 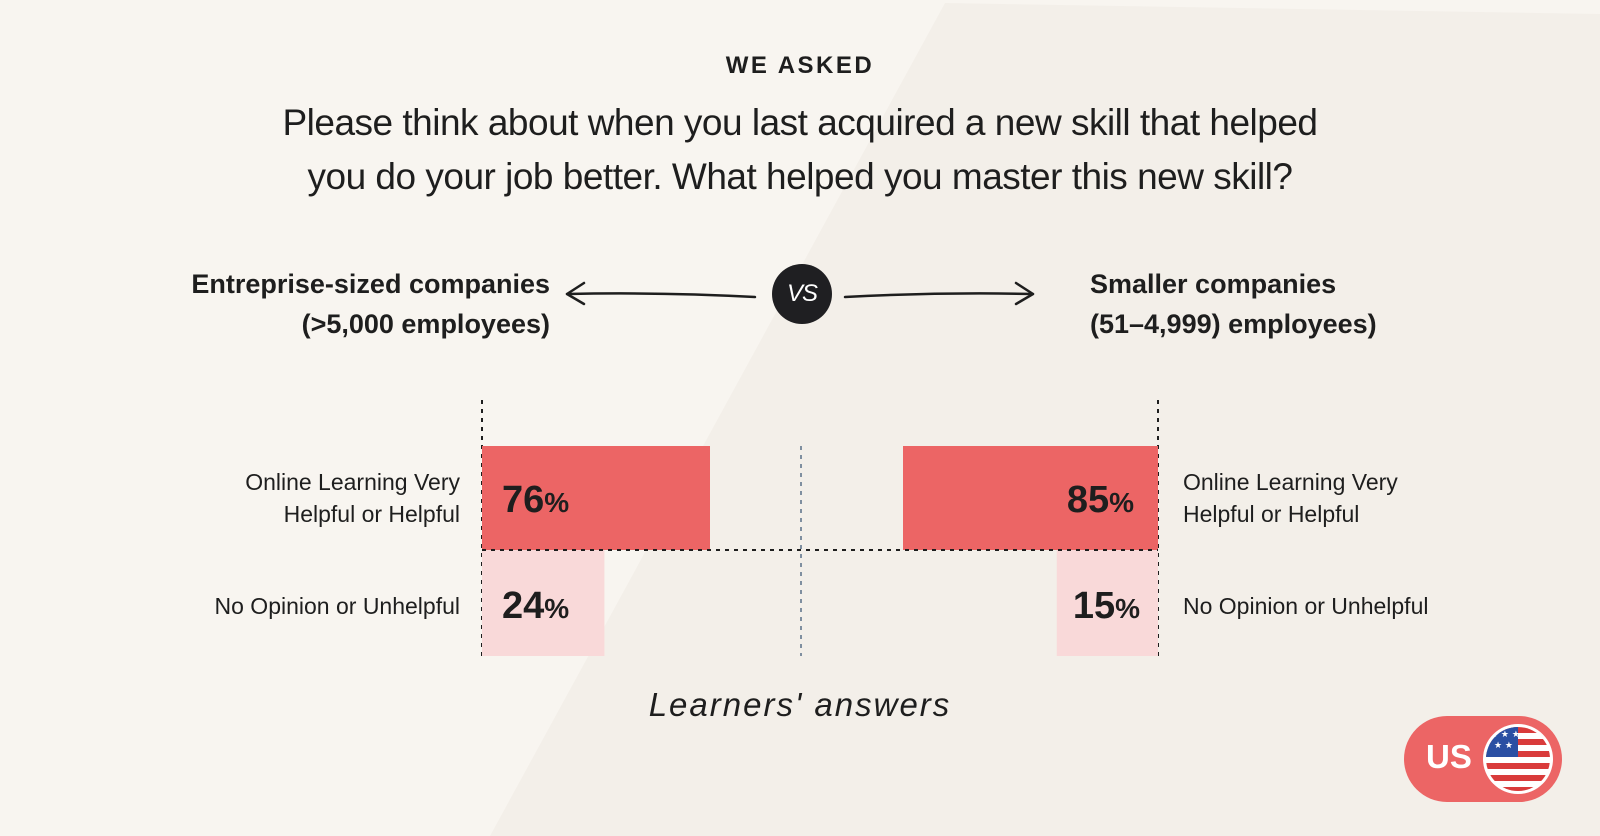 I want to click on value-label-smaller-unhelpful: 15%, so click(x=1106, y=606).